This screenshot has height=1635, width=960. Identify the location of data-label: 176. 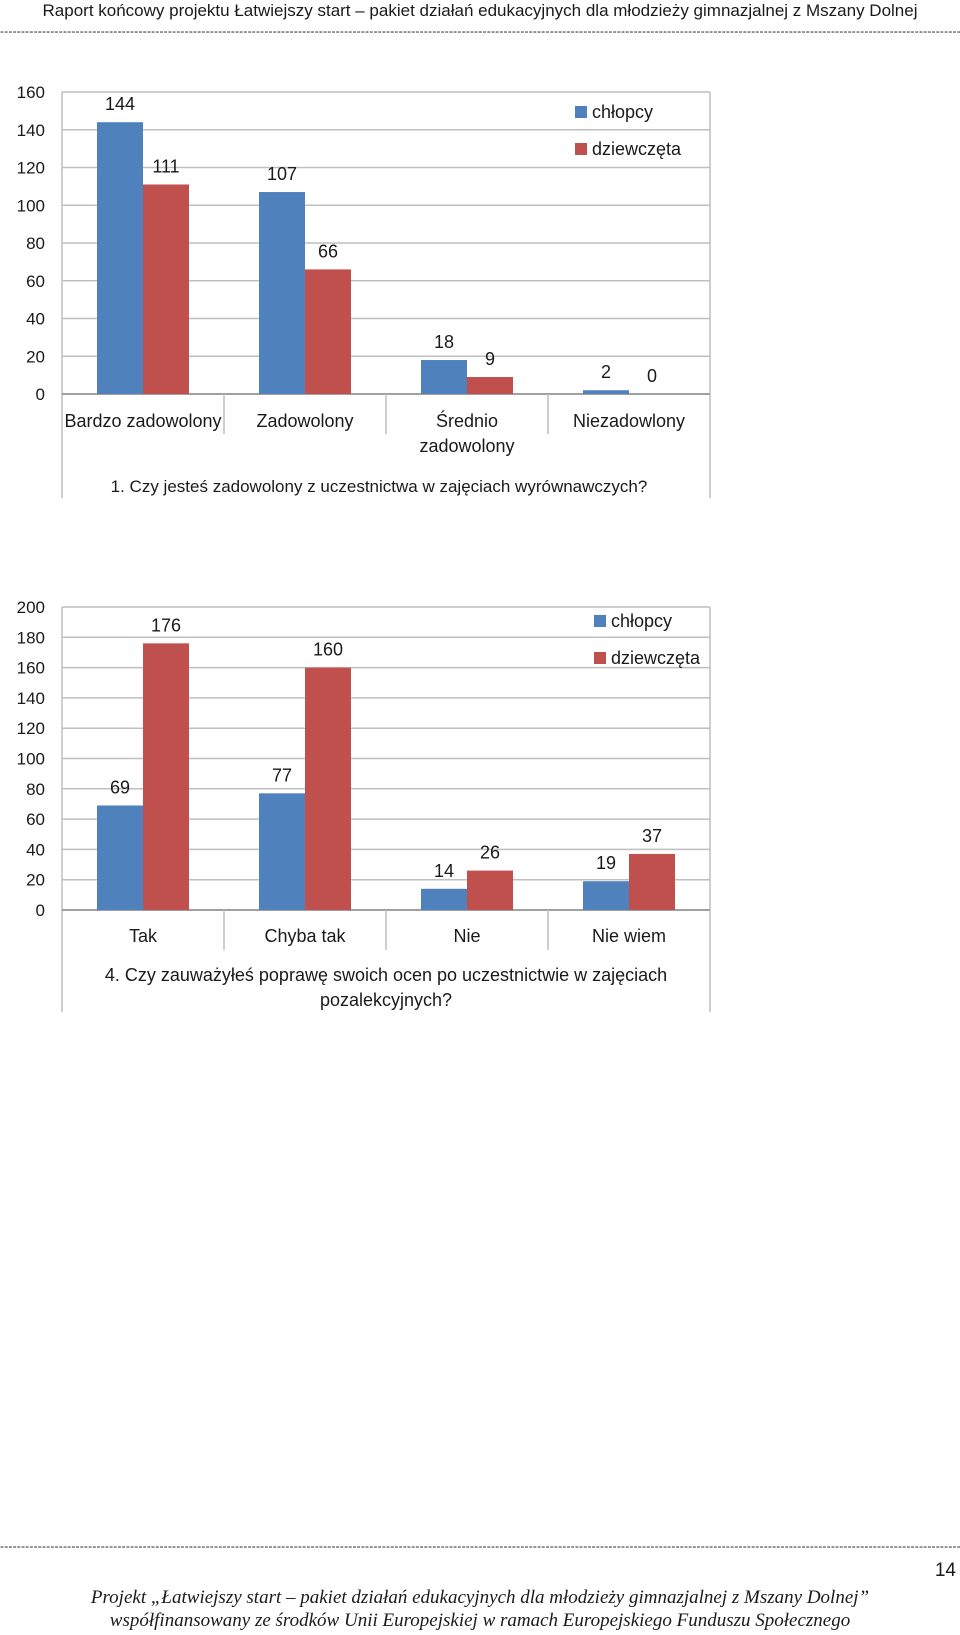
(166, 625).